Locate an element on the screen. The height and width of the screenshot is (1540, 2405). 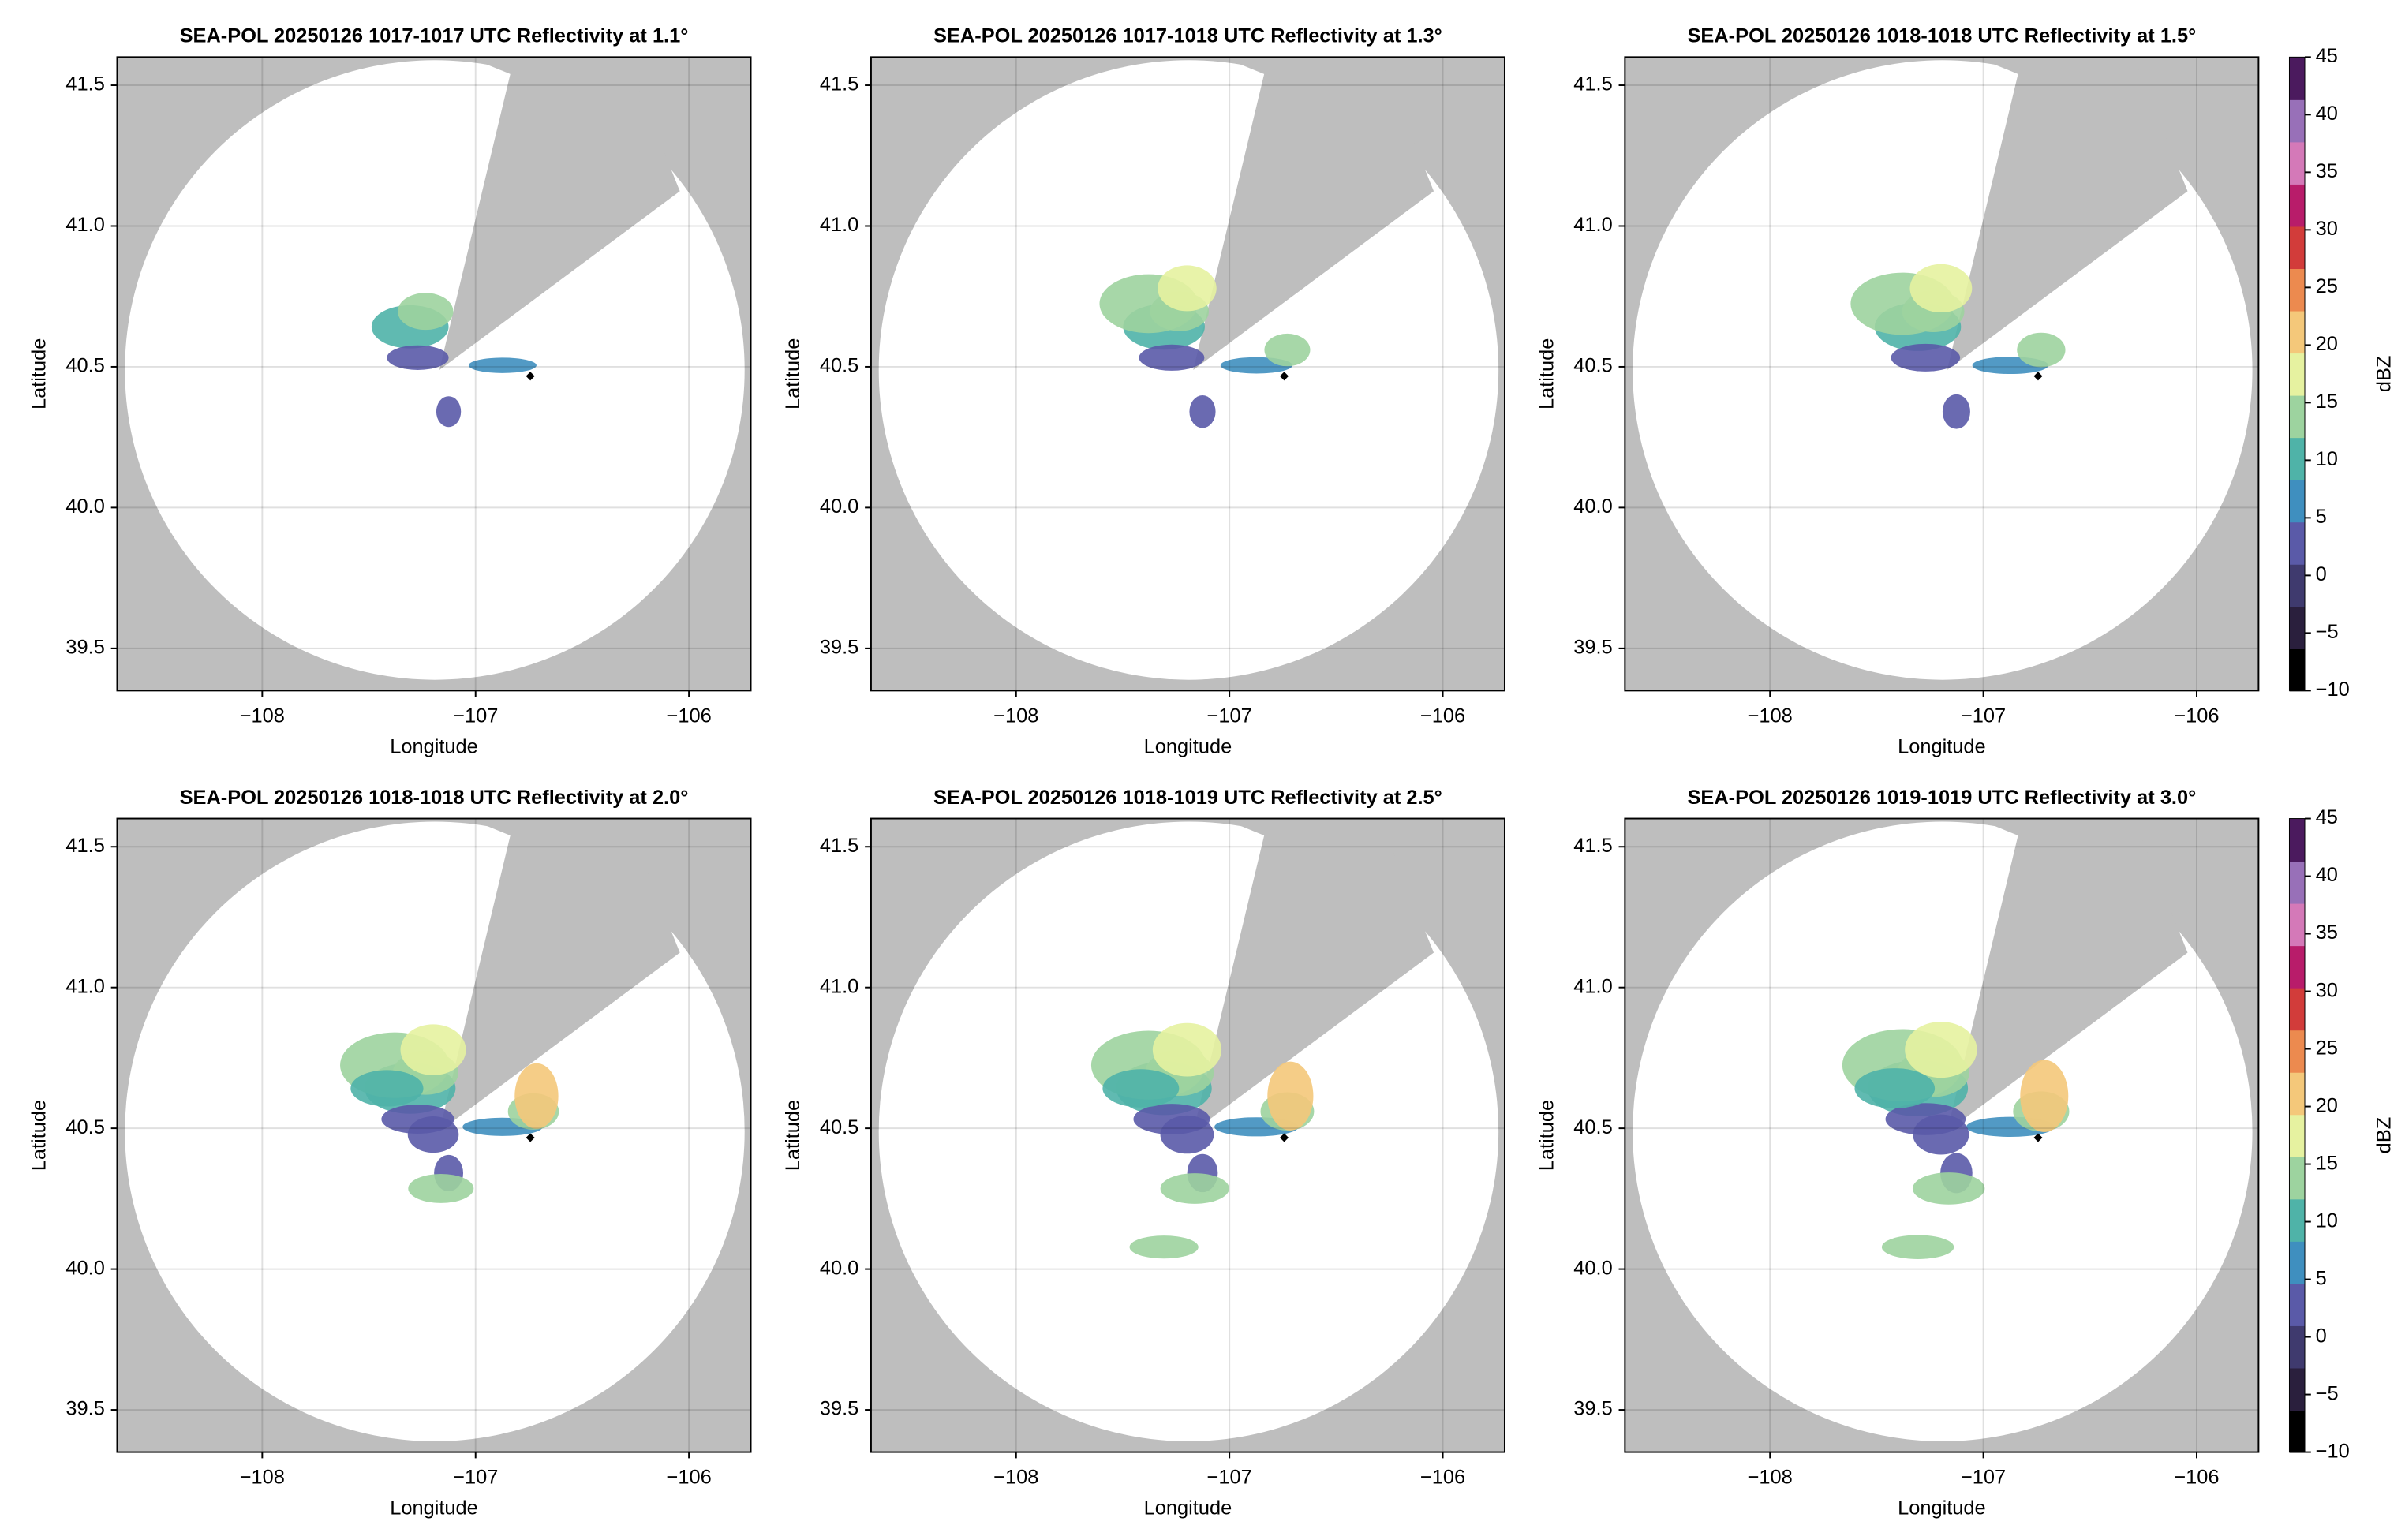
colorbar-tick-label: 45 is located at coordinates (2327, 56).